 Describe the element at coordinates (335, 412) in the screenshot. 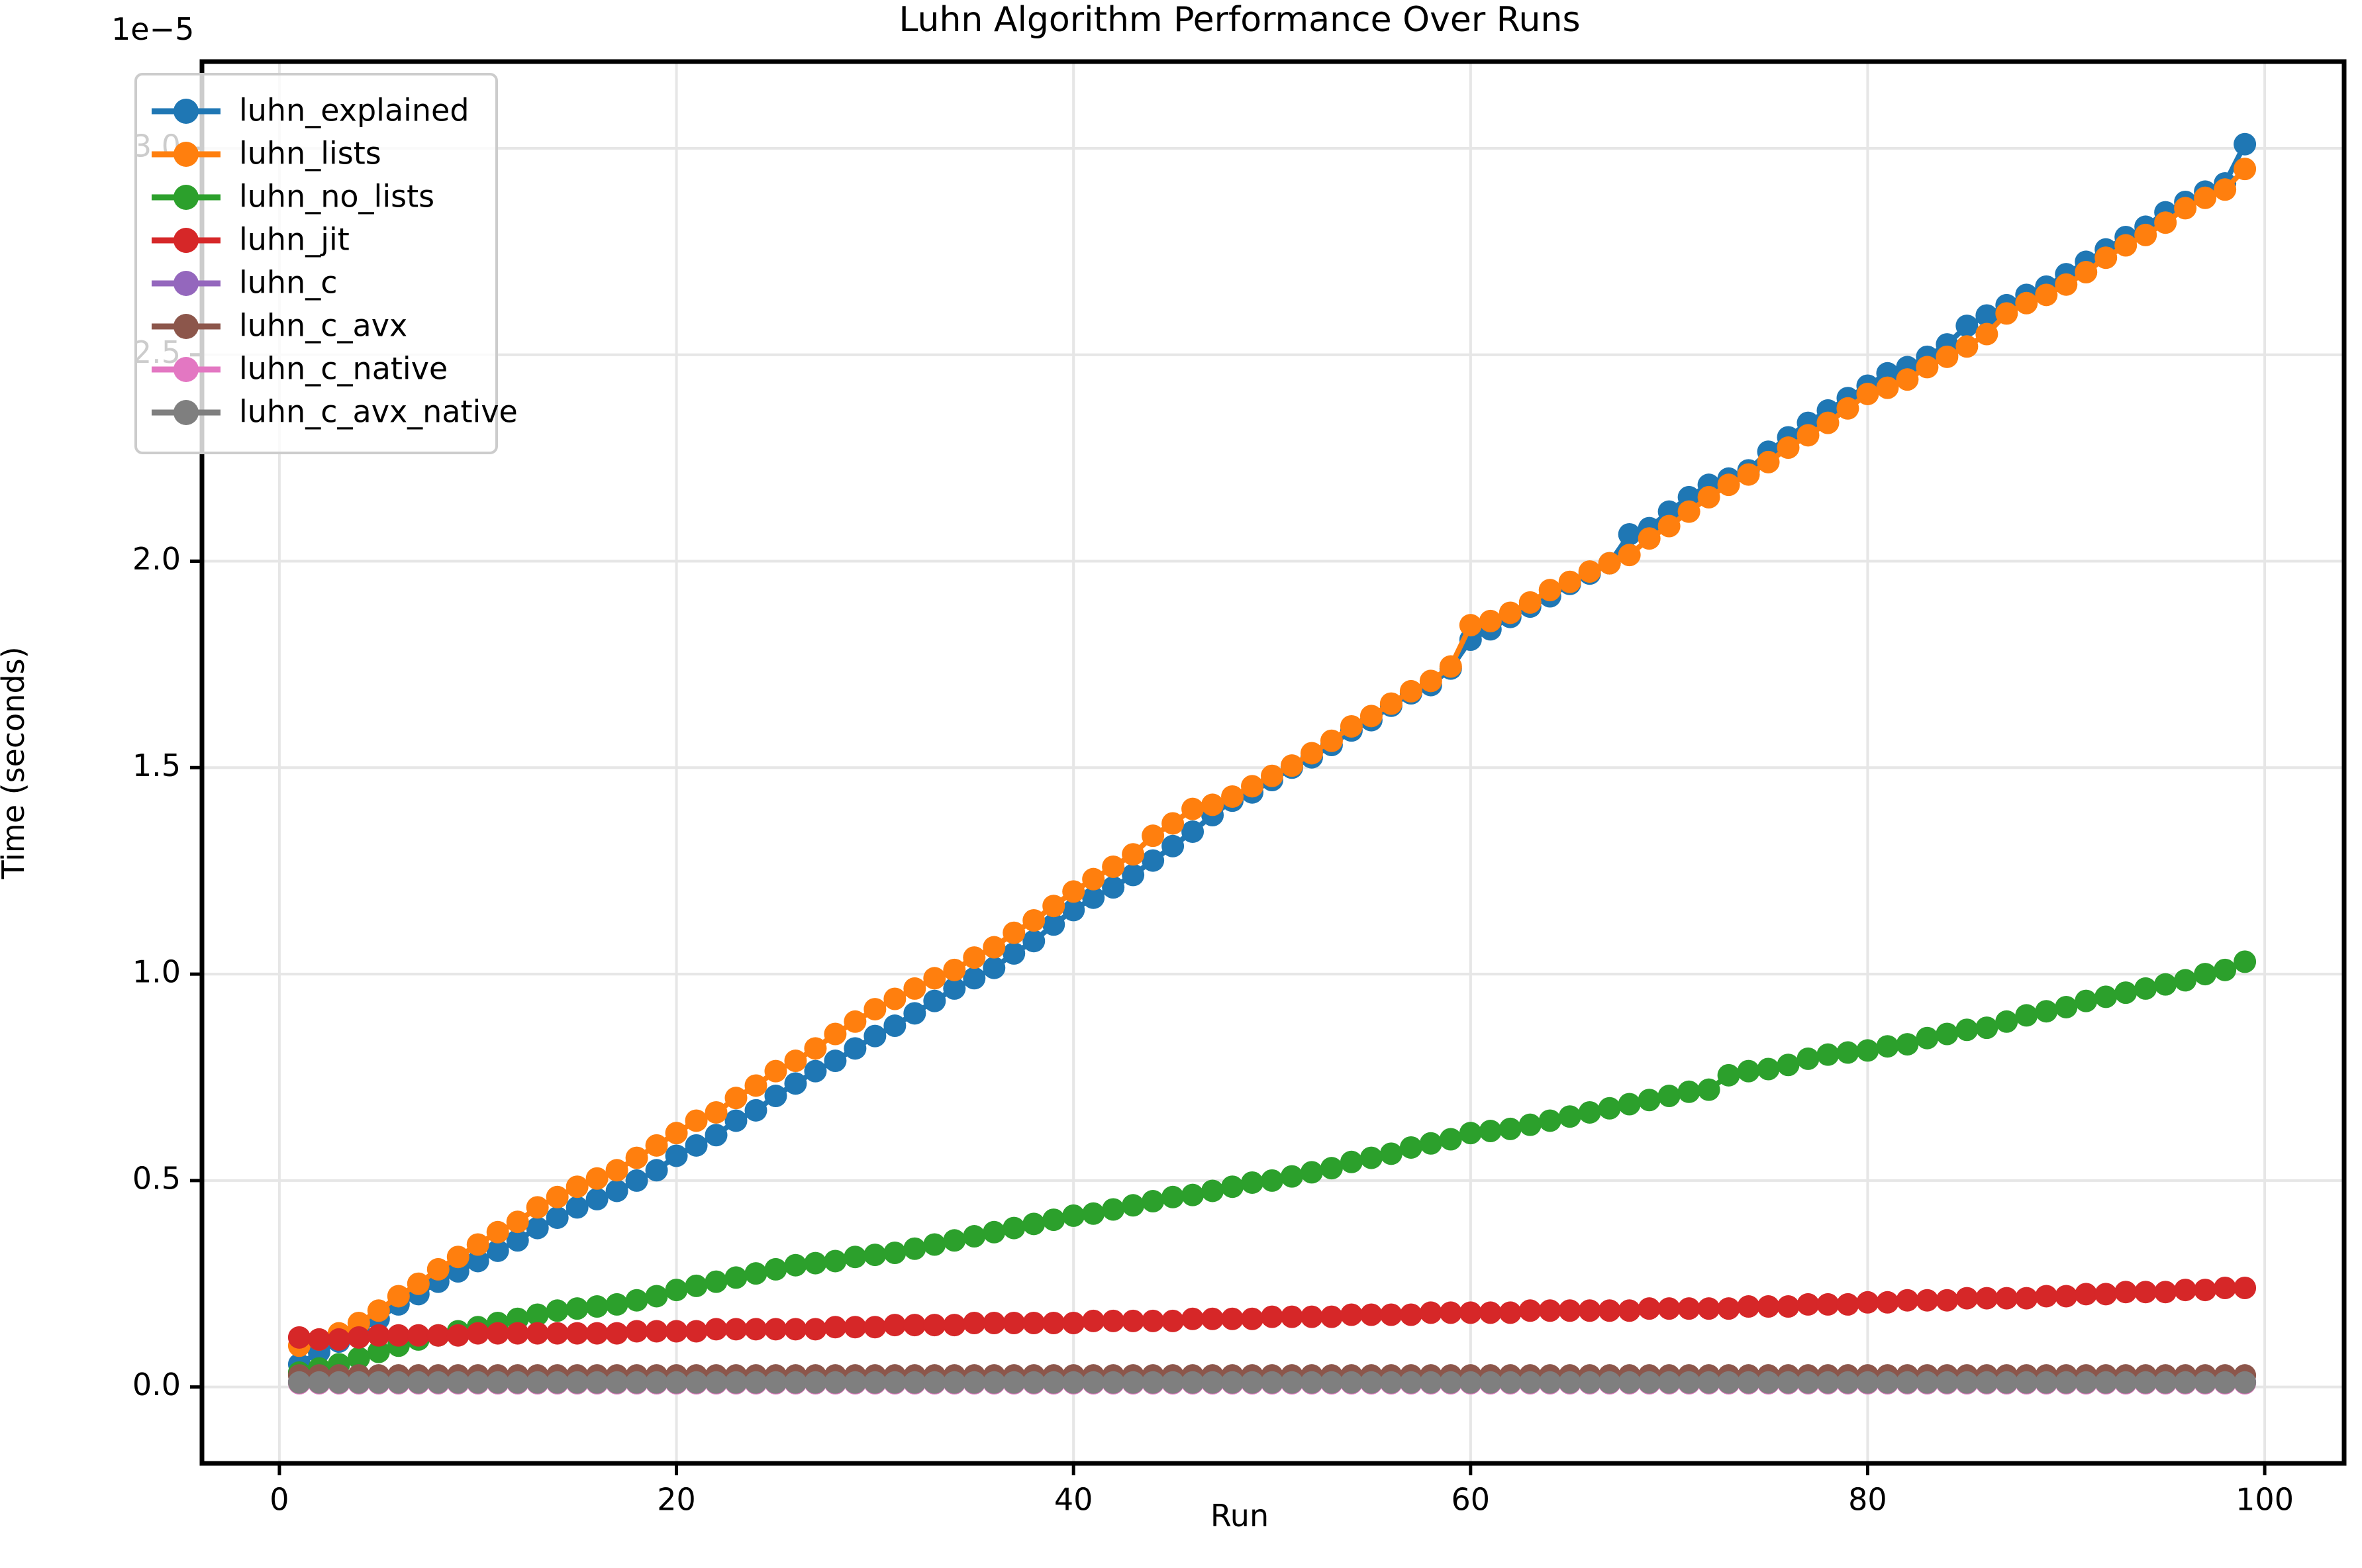

I see `legend-item-luhn_c_avx_native: luhn_c_avx_native` at that location.